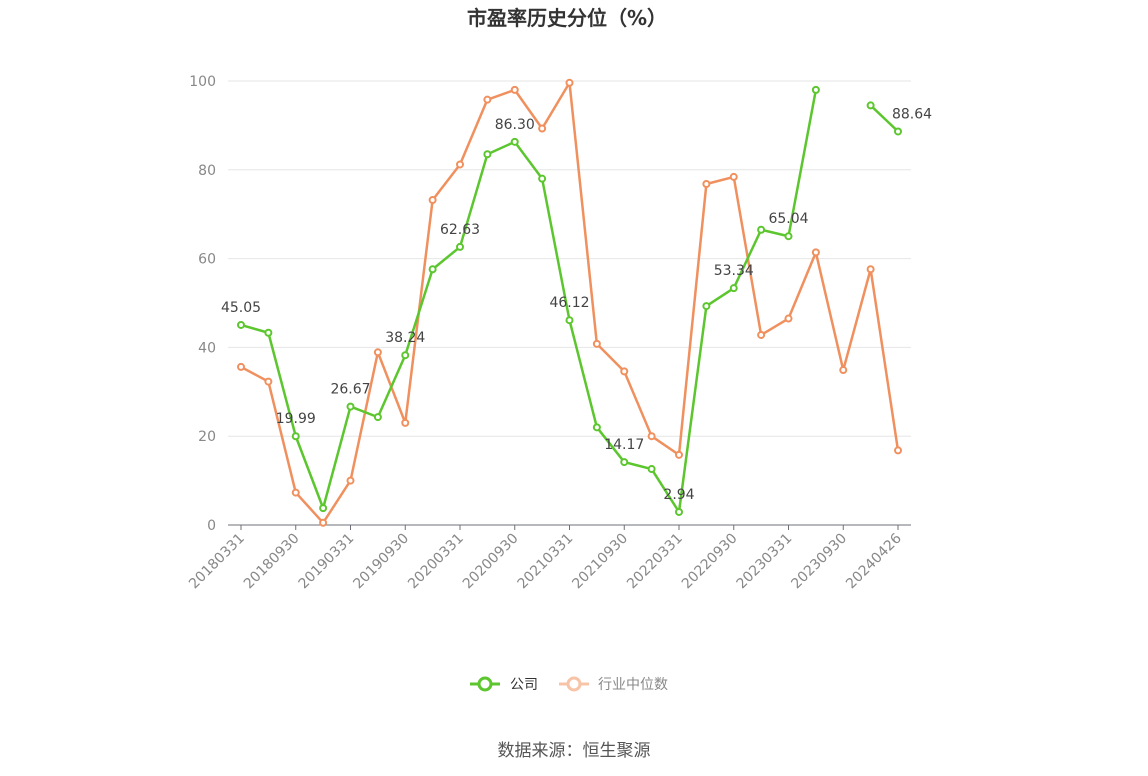  Describe the element at coordinates (207, 260) in the screenshot. I see `y-tick-label: 60` at that location.